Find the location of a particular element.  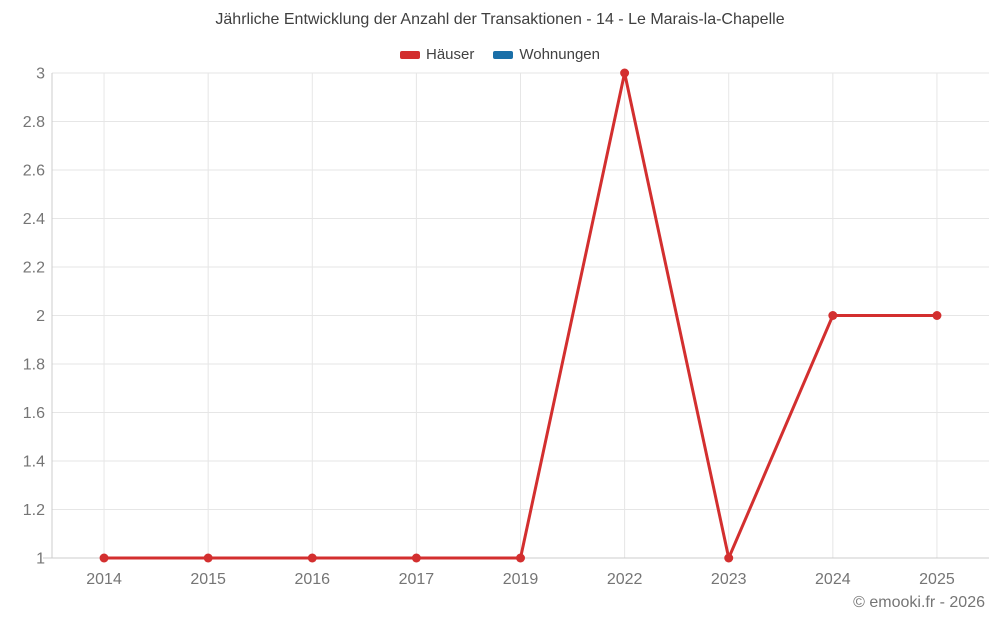

y-axis-tick-label: 2.4 is located at coordinates (34, 219).